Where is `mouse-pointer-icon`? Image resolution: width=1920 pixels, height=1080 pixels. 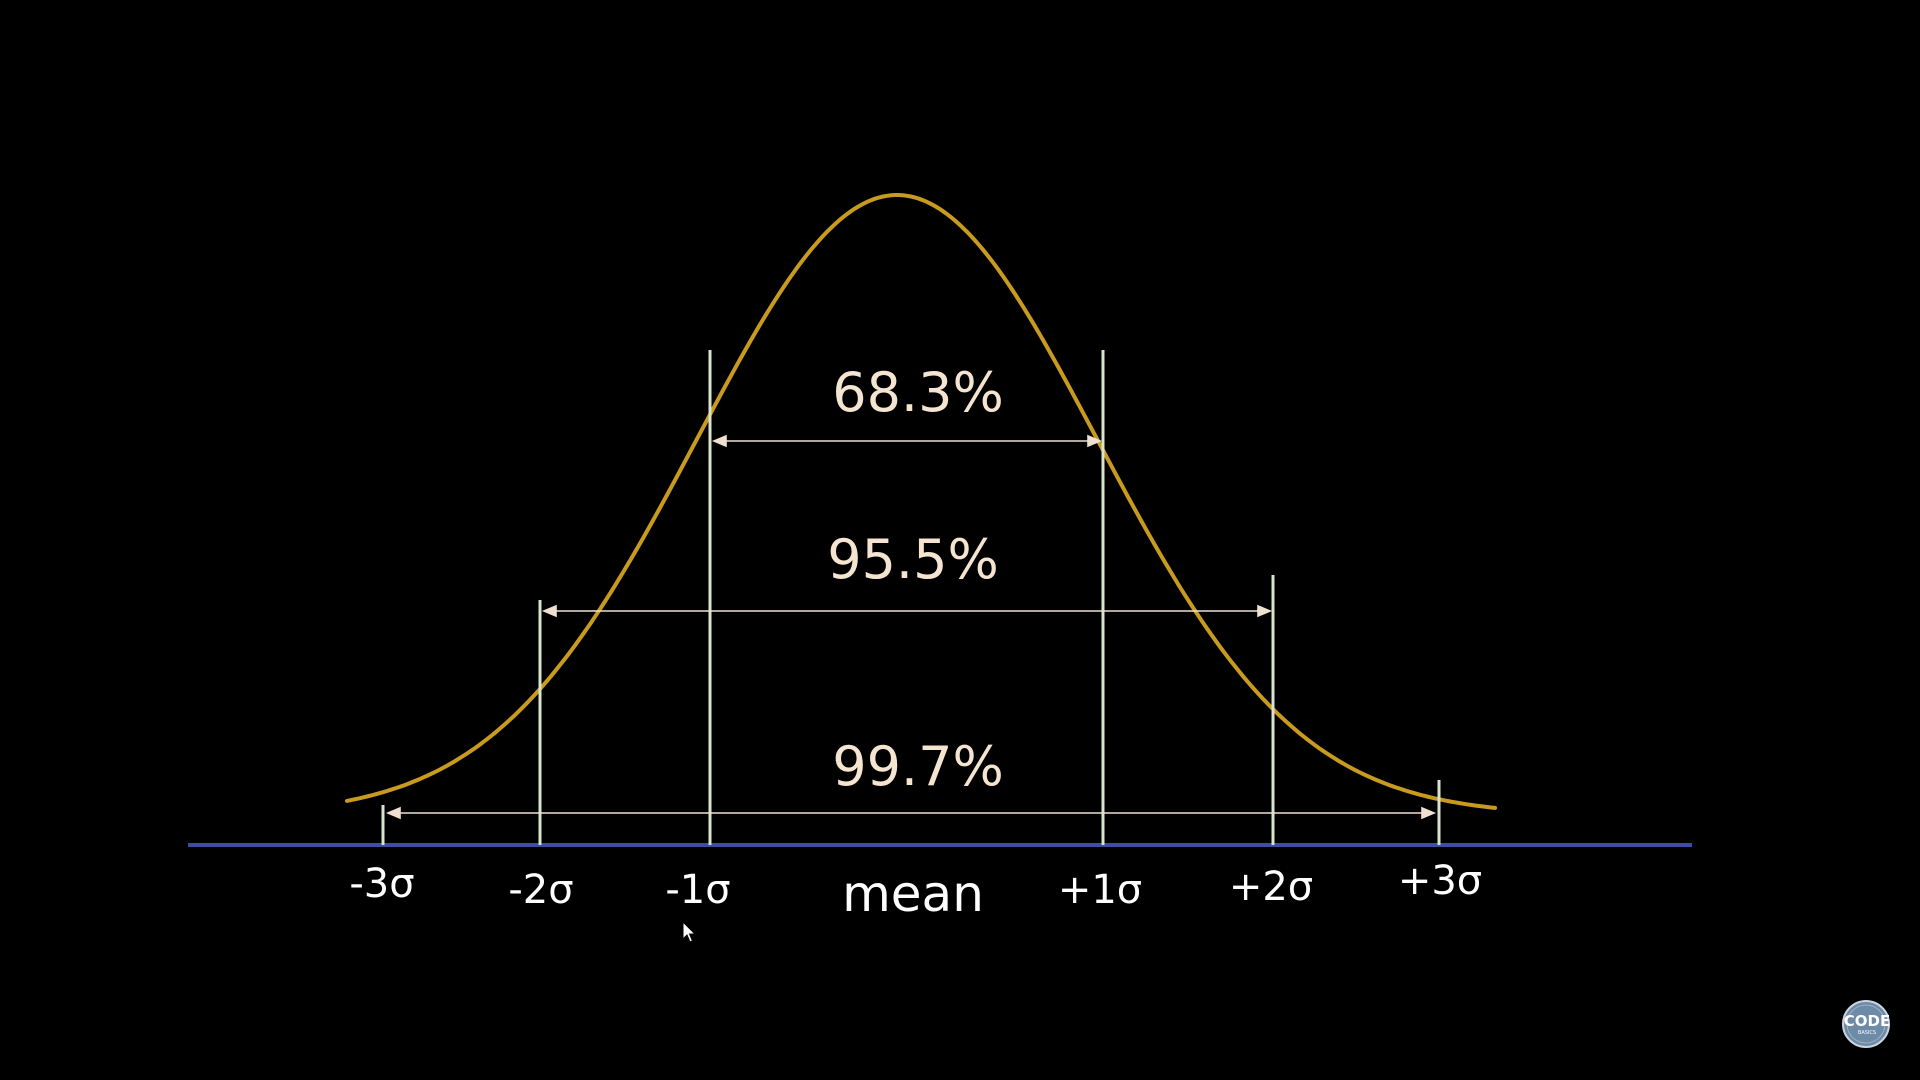
mouse-pointer-icon is located at coordinates (689, 931).